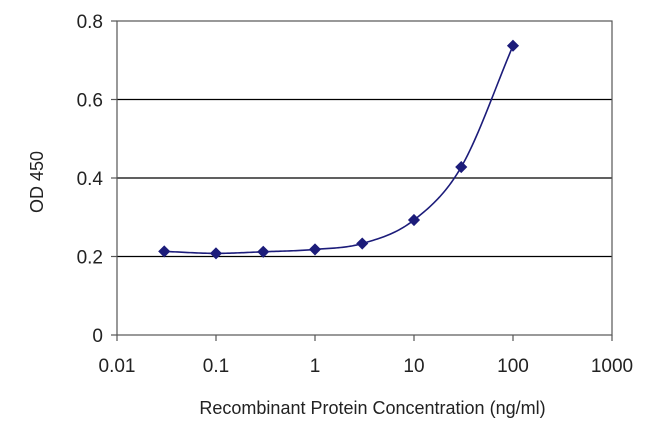 This screenshot has height=434, width=650. I want to click on y-tick-label: 0.2, so click(90, 258).